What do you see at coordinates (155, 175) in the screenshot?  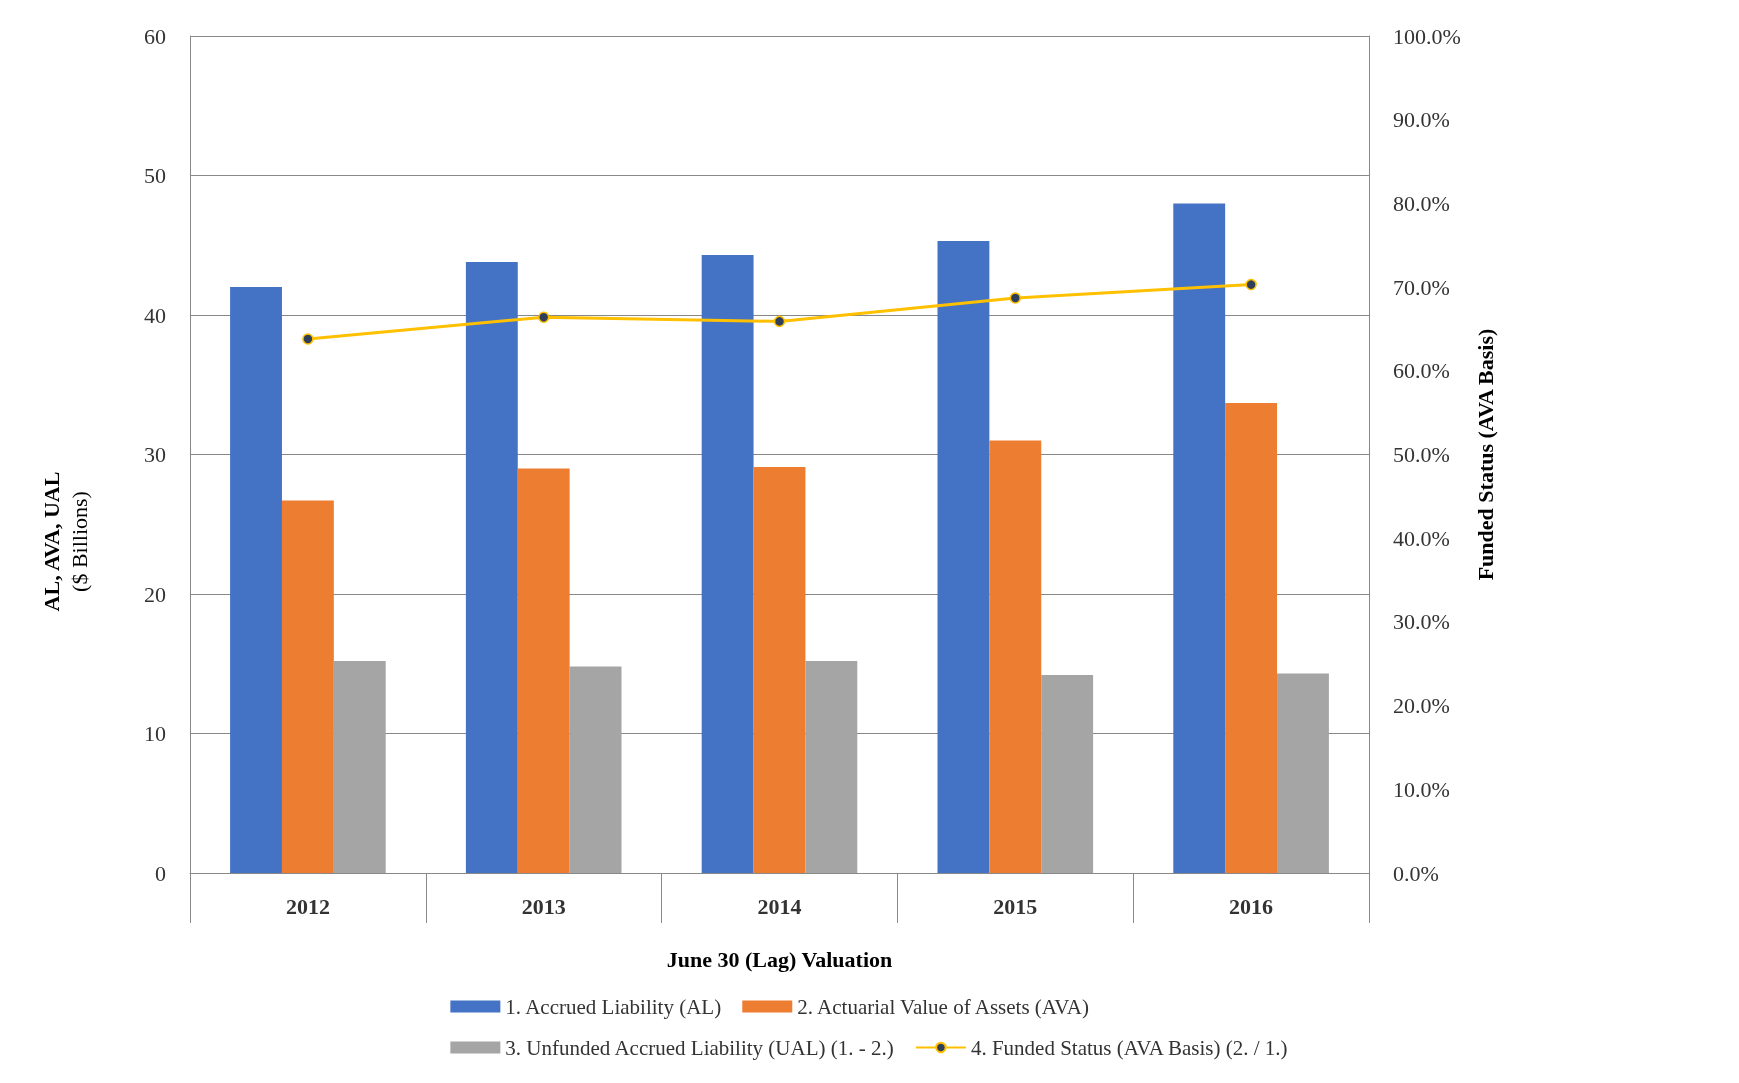 I see `y-tick-label: 50` at bounding box center [155, 175].